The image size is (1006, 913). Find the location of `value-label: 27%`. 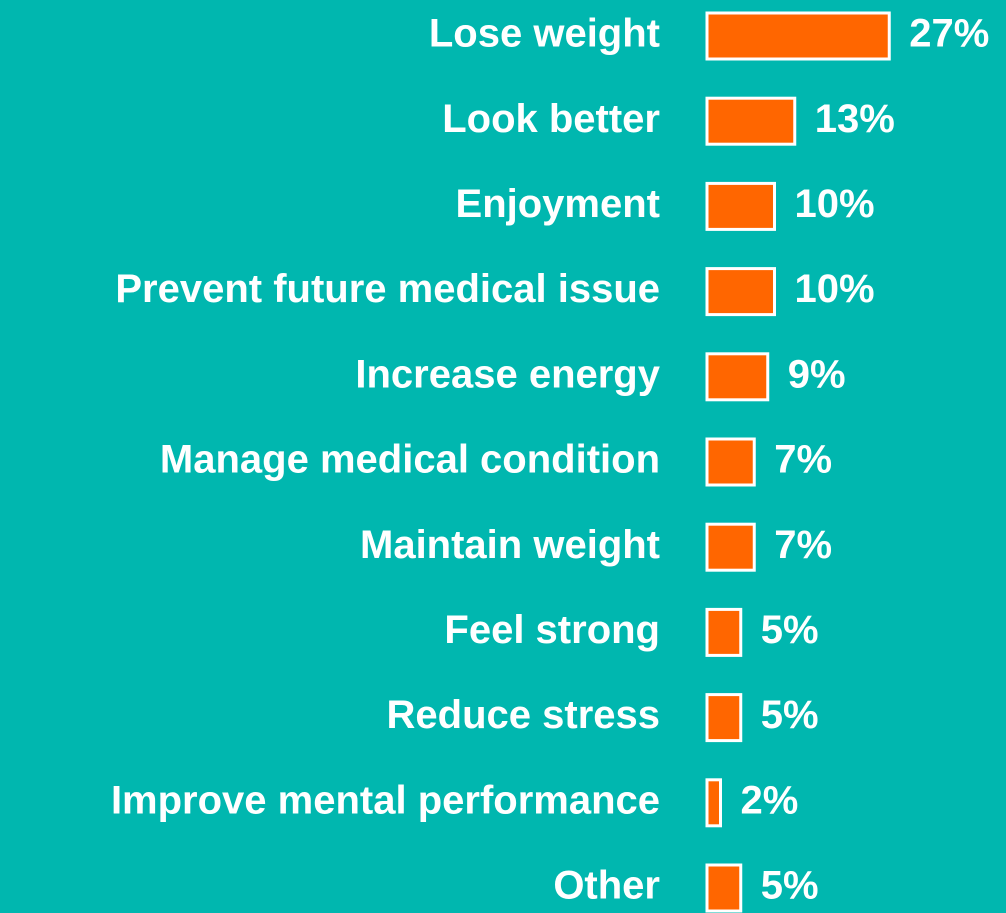

value-label: 27% is located at coordinates (949, 34).